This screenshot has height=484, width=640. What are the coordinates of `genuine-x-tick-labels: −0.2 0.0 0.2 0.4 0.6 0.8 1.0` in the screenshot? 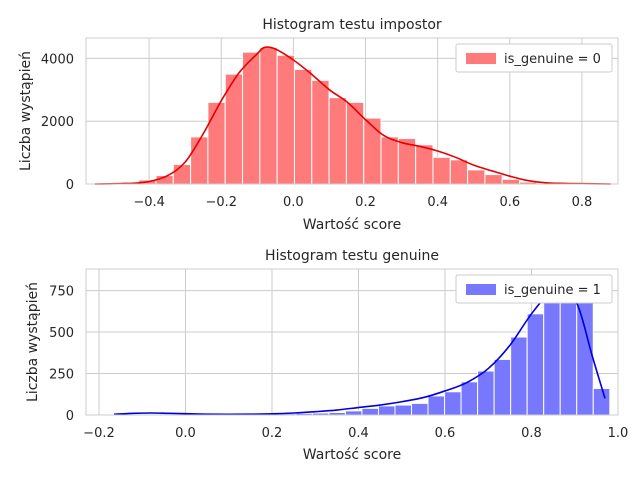 It's located at (355, 433).